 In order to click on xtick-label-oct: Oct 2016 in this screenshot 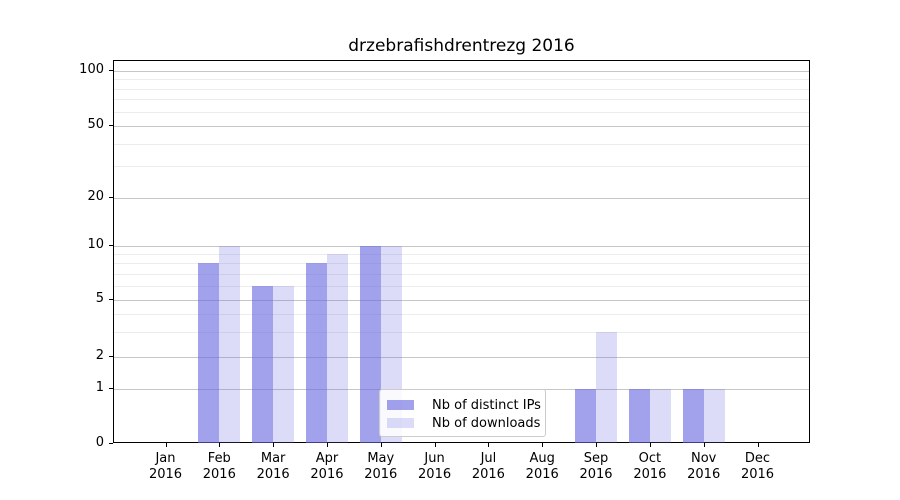, I will do `click(650, 466)`.